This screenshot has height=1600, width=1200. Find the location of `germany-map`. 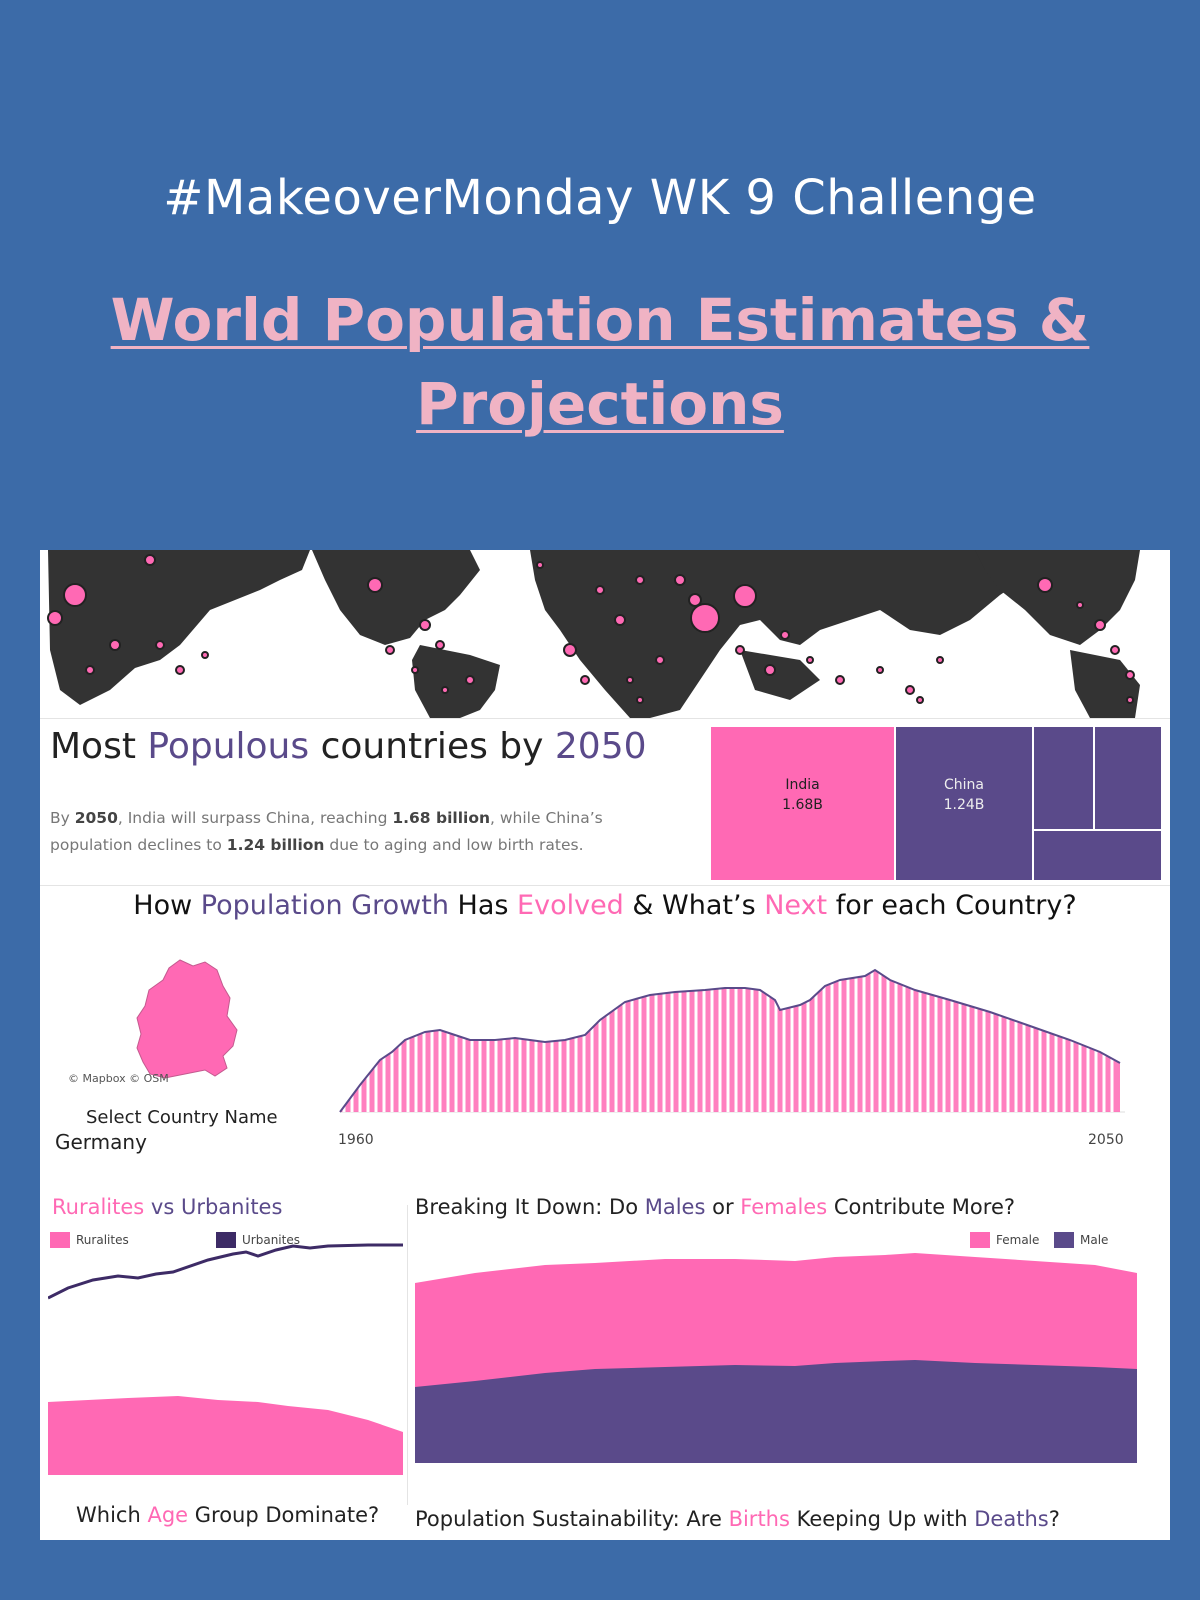

germany-map is located at coordinates (160, 1023).